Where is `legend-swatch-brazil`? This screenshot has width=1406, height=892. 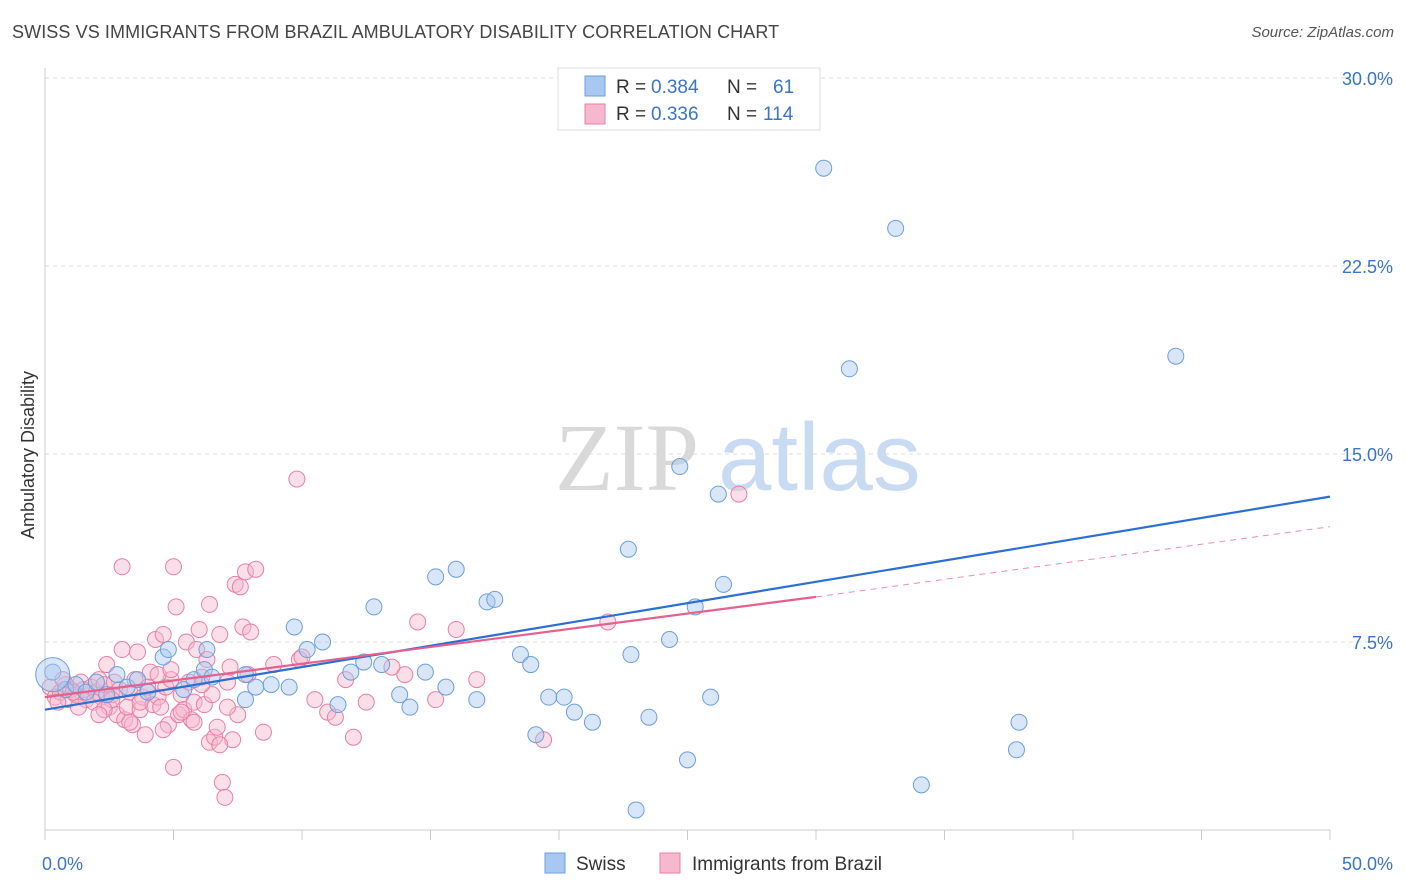 legend-swatch-brazil is located at coordinates (595, 114).